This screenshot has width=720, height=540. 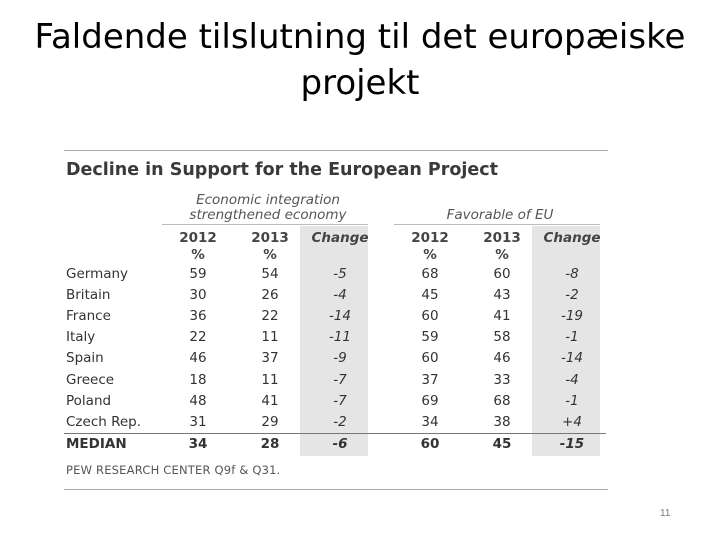 What do you see at coordinates (270, 315) in the screenshot?
I see `row-econ-2013: 22` at bounding box center [270, 315].